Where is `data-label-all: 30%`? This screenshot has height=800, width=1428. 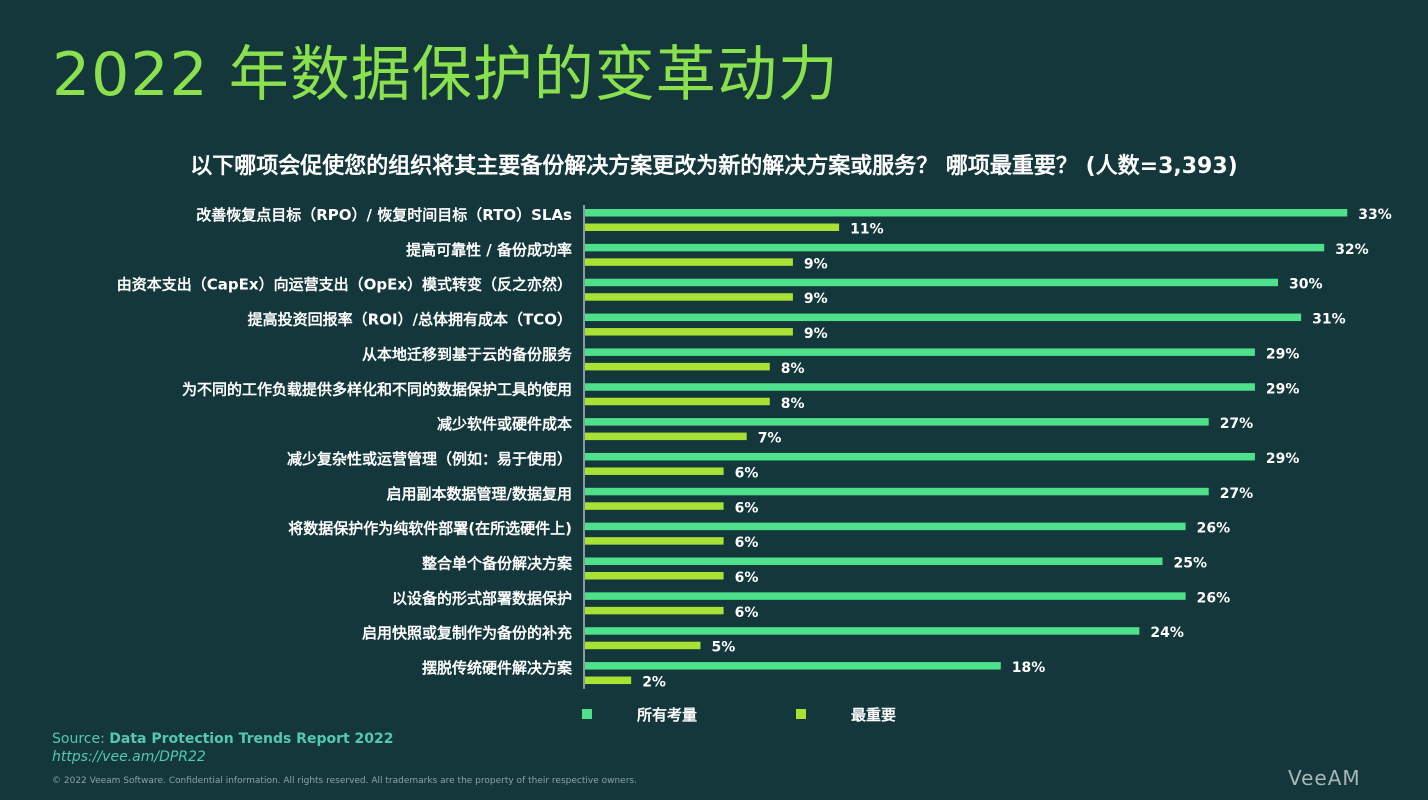 data-label-all: 30% is located at coordinates (1306, 285).